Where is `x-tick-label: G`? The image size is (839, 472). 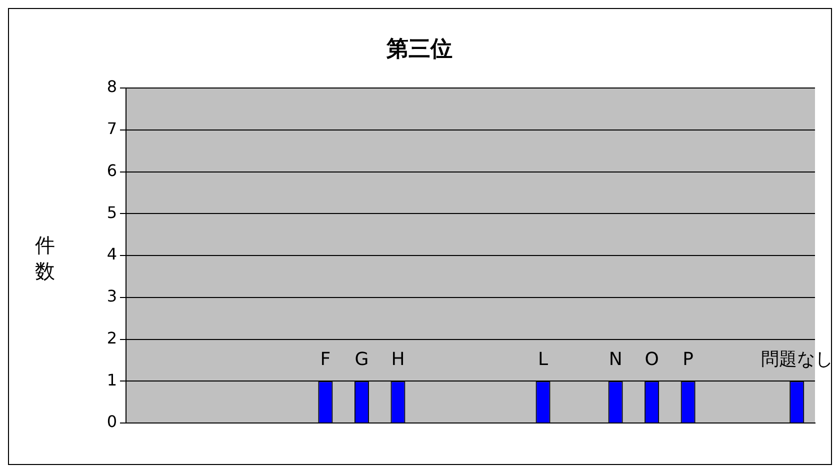
x-tick-label: G is located at coordinates (361, 359).